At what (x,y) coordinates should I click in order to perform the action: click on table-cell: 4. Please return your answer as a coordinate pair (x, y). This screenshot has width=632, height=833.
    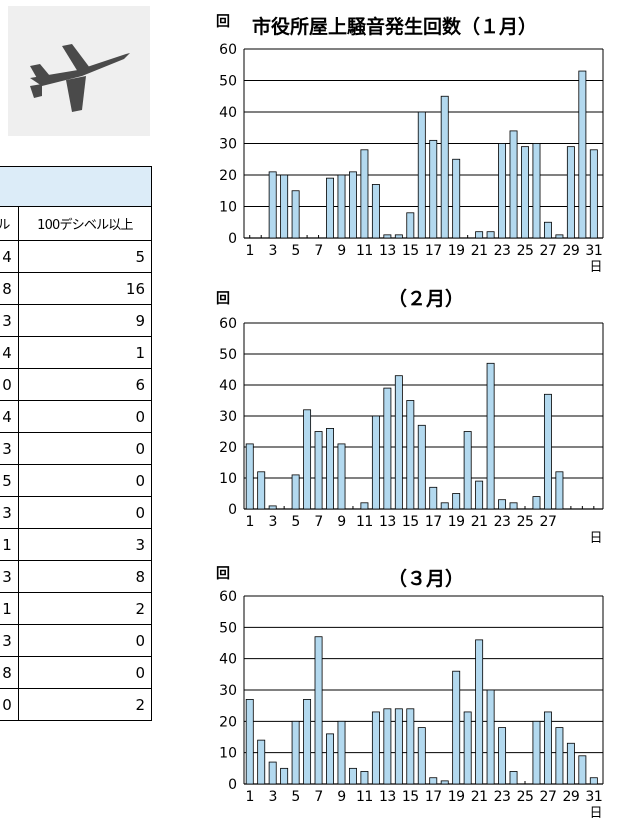
    Looking at the image, I should click on (9, 416).